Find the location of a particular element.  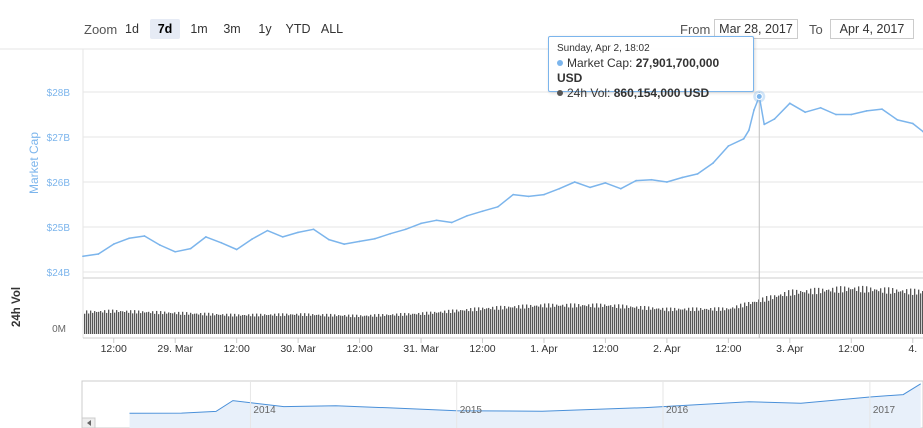

zoom-label: Zoom is located at coordinates (101, 29).